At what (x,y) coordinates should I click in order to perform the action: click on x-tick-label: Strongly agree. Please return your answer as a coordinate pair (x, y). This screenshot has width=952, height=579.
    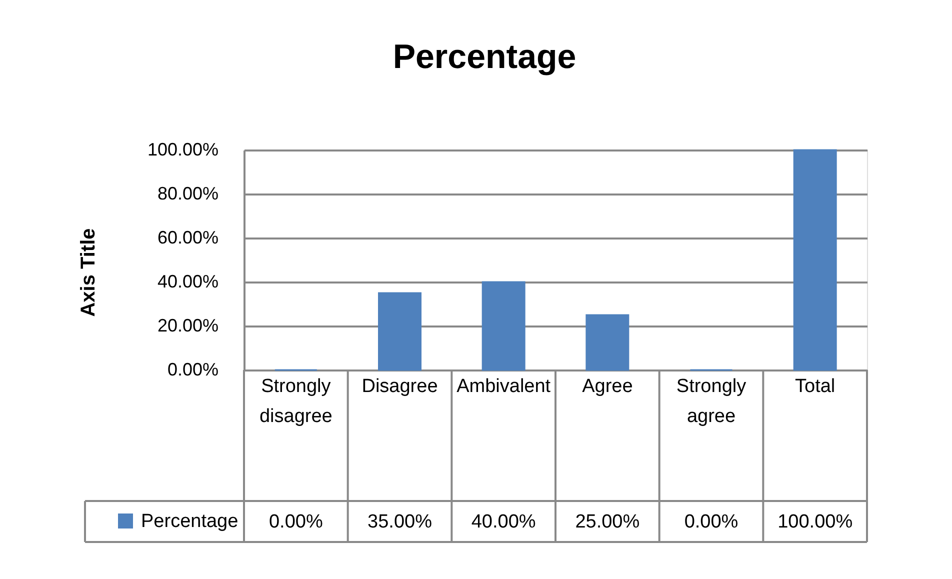
    Looking at the image, I should click on (711, 401).